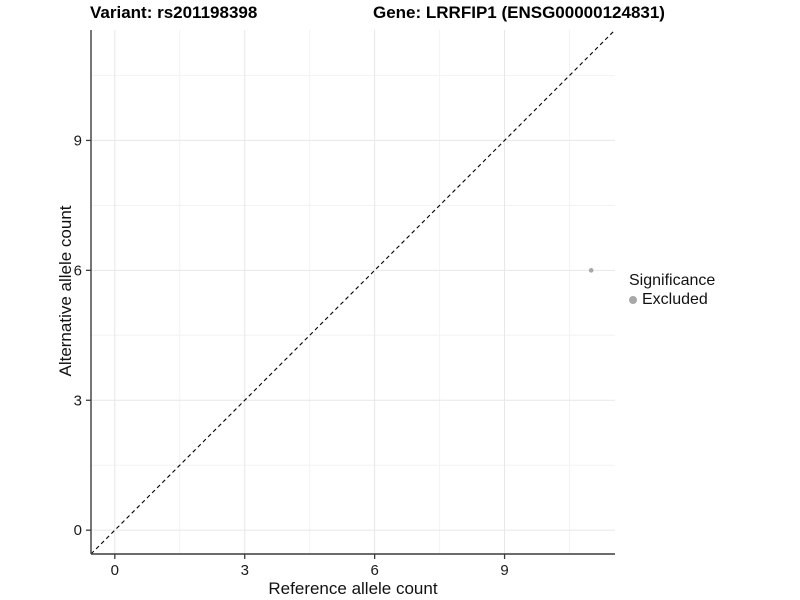 The width and height of the screenshot is (800, 600). I want to click on x-axis-title: Reference allele count, so click(353, 588).